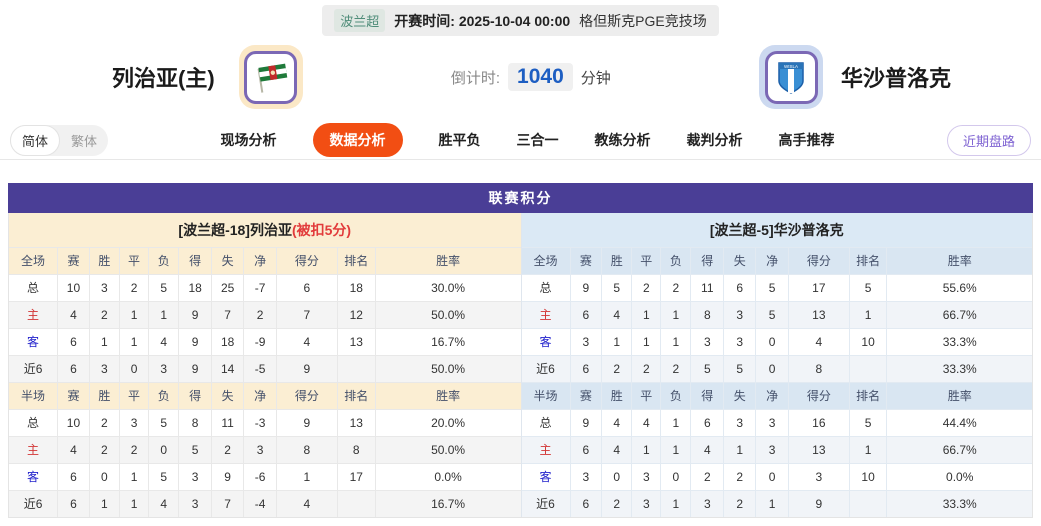  Describe the element at coordinates (959, 422) in the screenshot. I see `cell-value: 44.4%` at that location.